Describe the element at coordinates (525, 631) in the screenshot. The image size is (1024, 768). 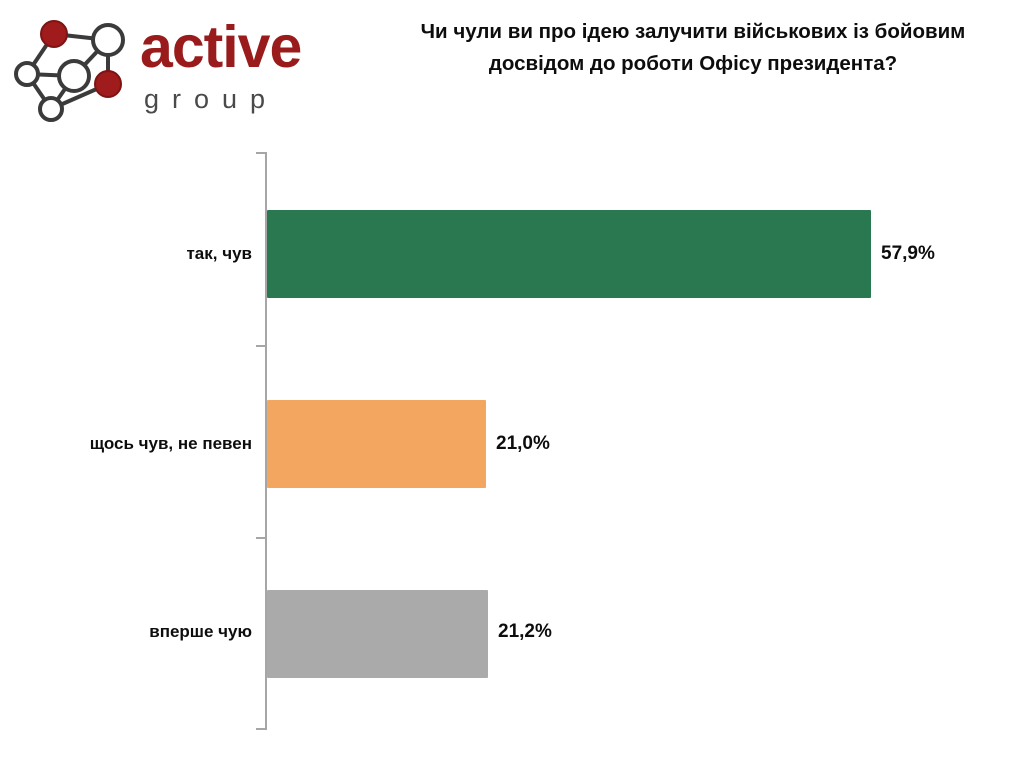
I see `value-label-2: 21,2%` at that location.